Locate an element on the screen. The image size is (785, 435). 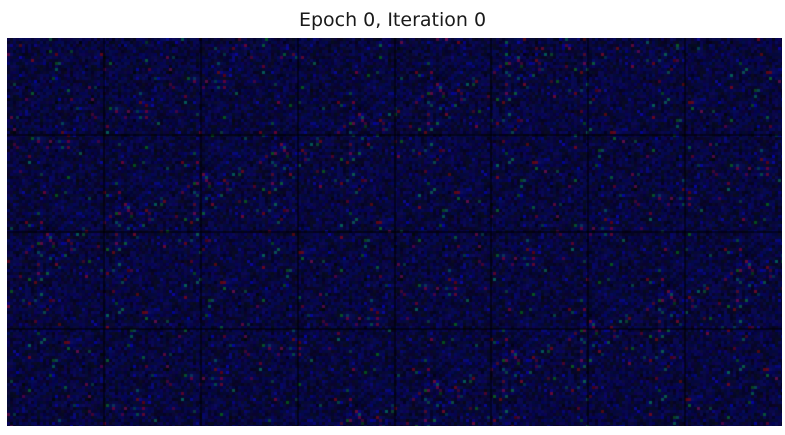
figure-title: Epoch 0, Iteration 0 is located at coordinates (392, 20).